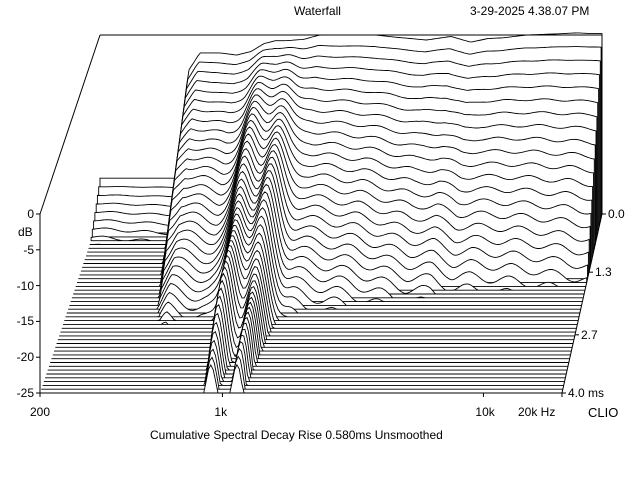  What do you see at coordinates (40, 412) in the screenshot?
I see `x-tick-label: 200` at bounding box center [40, 412].